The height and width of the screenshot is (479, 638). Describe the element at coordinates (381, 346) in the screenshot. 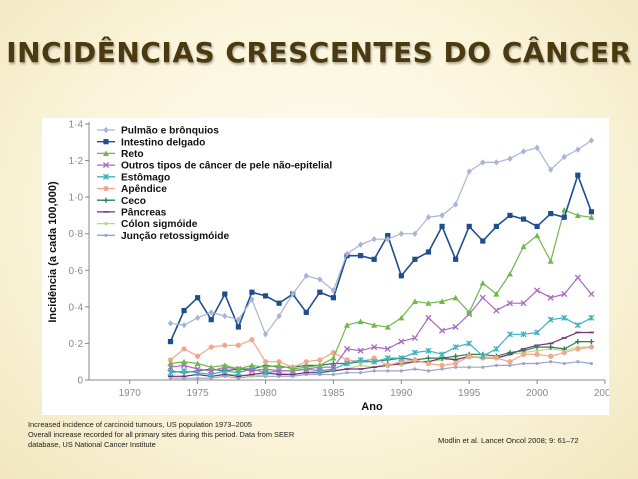

I see `series-4-line` at that location.